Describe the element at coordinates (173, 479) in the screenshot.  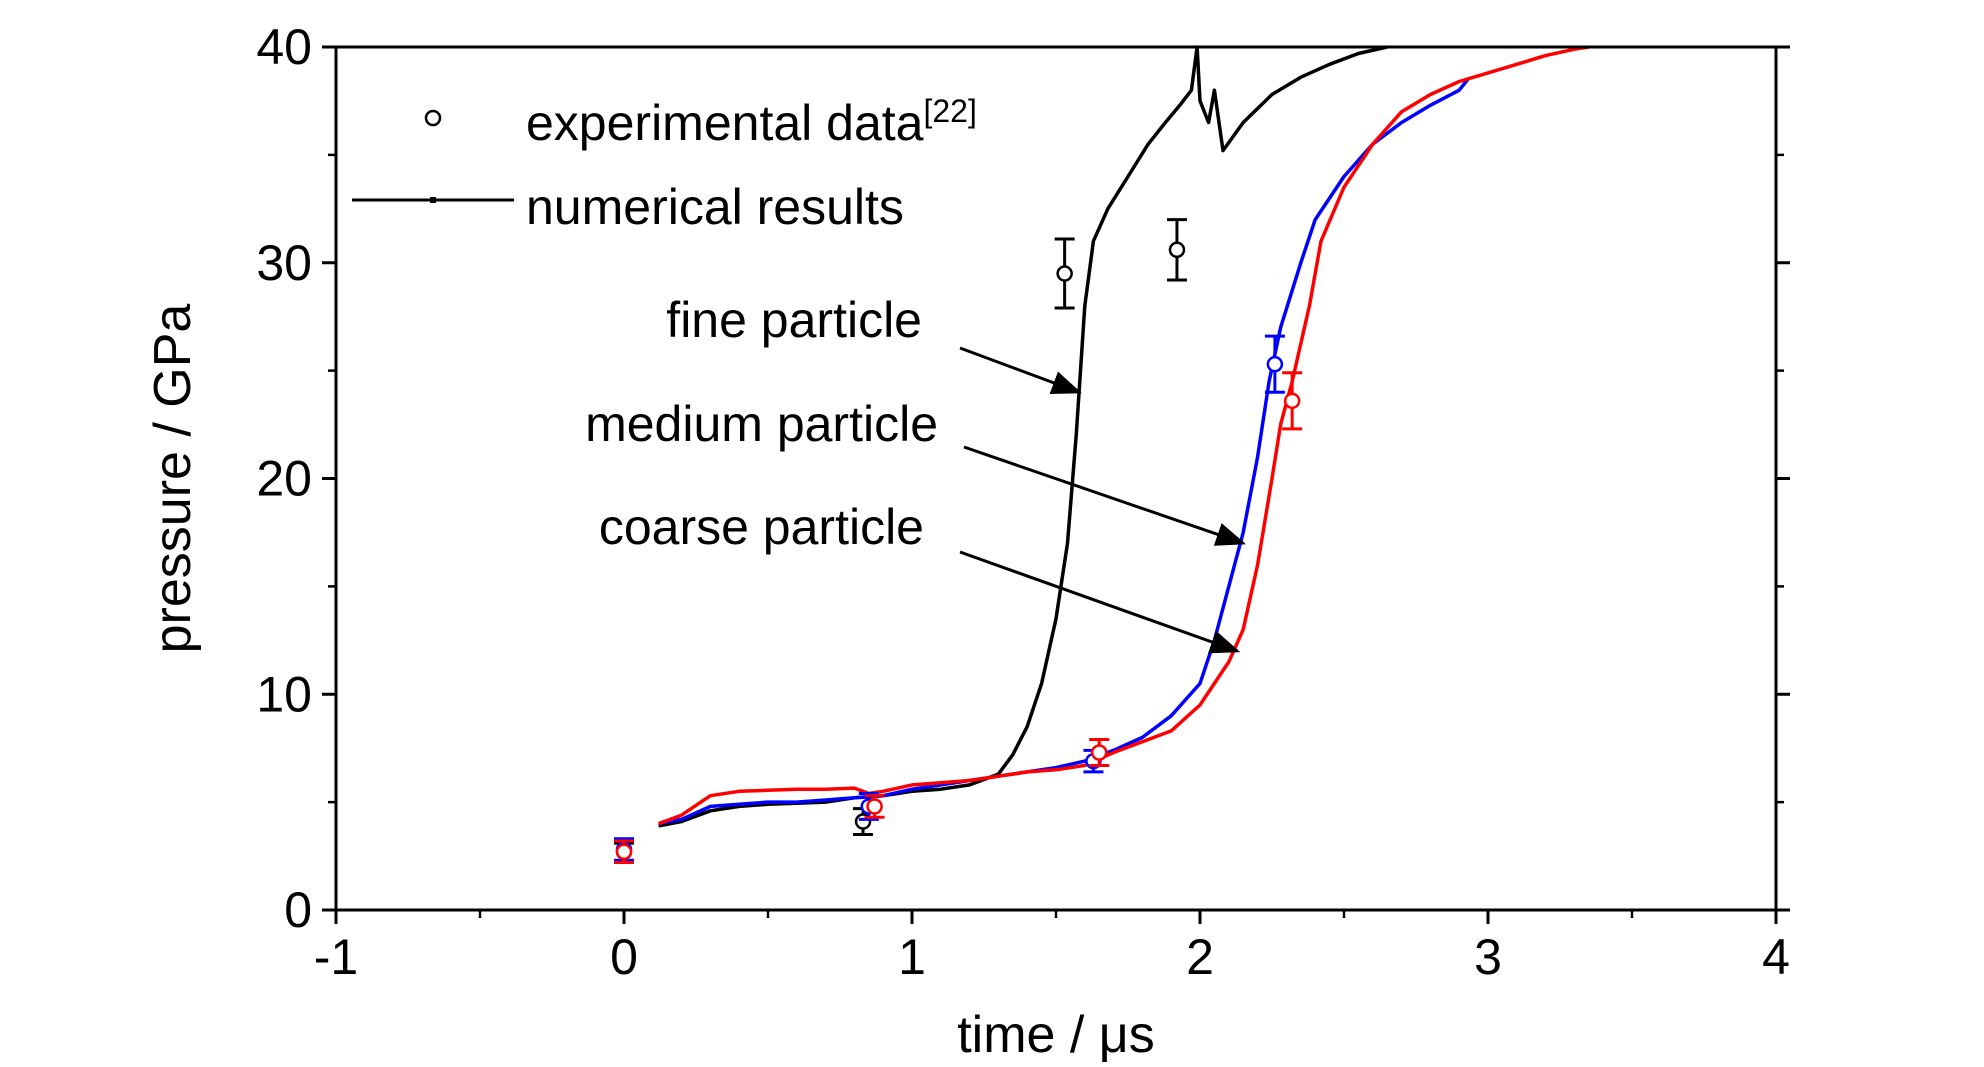
I see `y-axis-title: pressure / GPa` at that location.